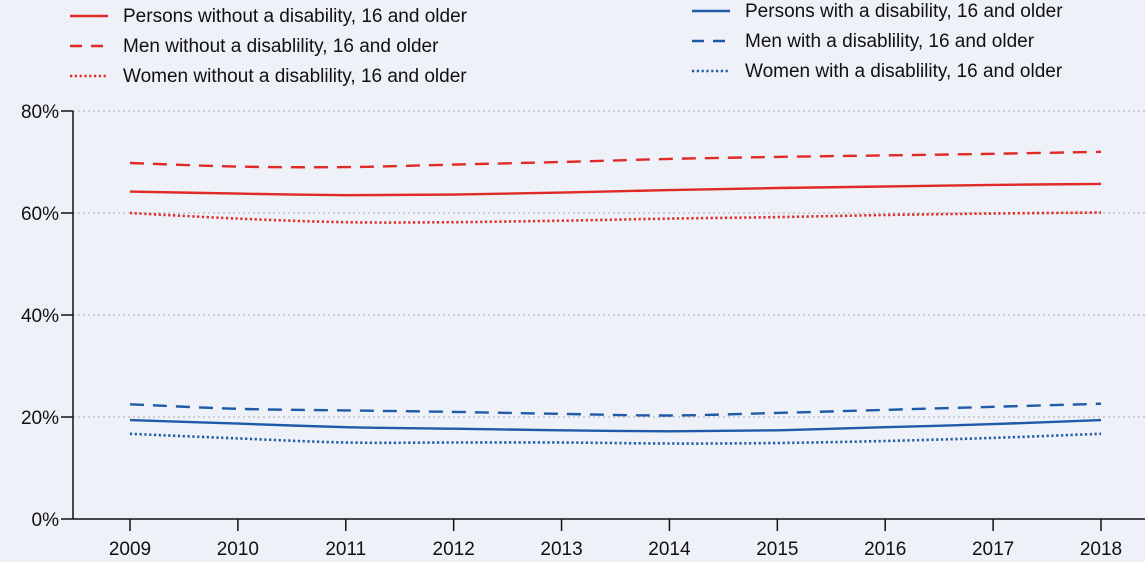 This screenshot has width=1145, height=562. I want to click on legend-label: Men without a disablility, 16 and older, so click(281, 46).